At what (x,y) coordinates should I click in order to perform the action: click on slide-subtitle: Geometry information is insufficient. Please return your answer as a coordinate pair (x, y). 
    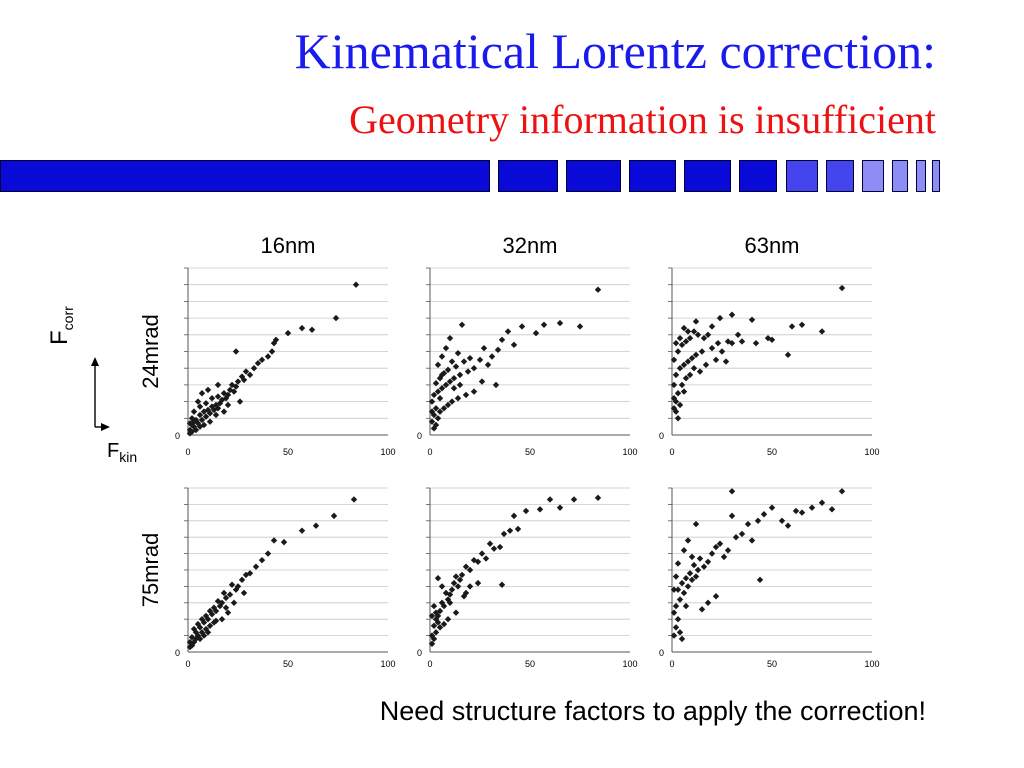
    Looking at the image, I should click on (642, 119).